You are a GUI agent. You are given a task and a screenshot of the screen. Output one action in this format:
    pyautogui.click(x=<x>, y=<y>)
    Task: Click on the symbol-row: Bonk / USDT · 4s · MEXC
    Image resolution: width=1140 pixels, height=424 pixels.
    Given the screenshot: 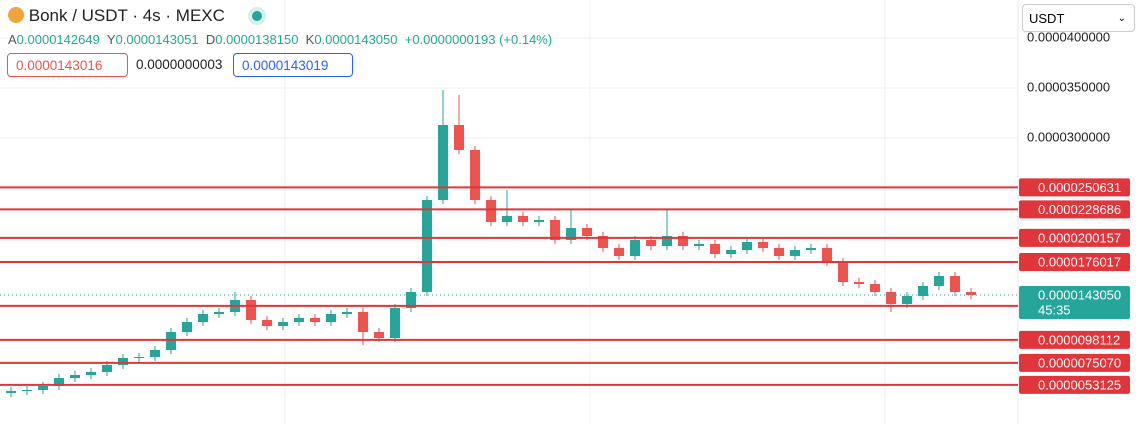 What is the action you would take?
    pyautogui.click(x=135, y=16)
    